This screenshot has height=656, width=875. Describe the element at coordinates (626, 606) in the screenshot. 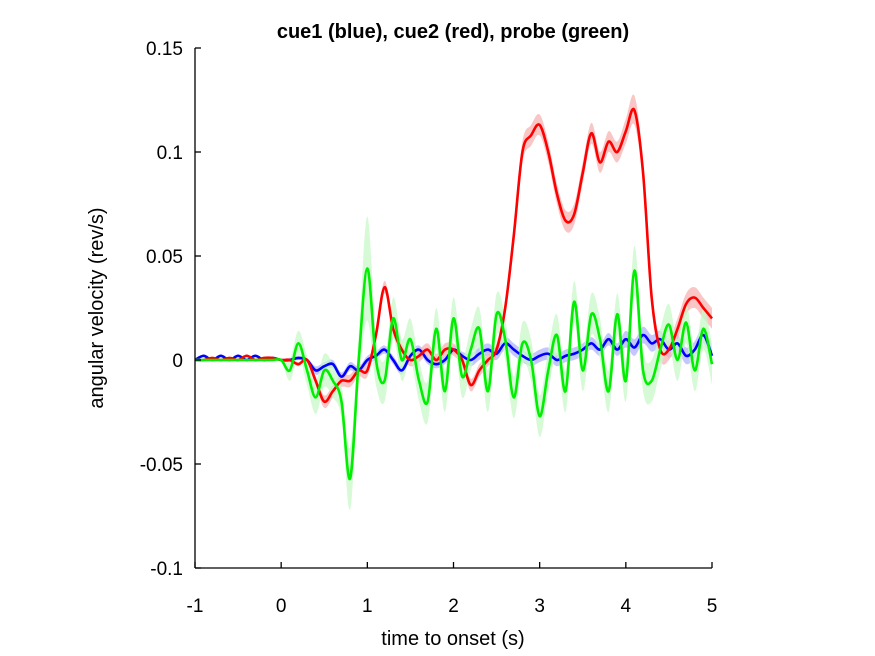

I see `x-tick-label: 4` at that location.